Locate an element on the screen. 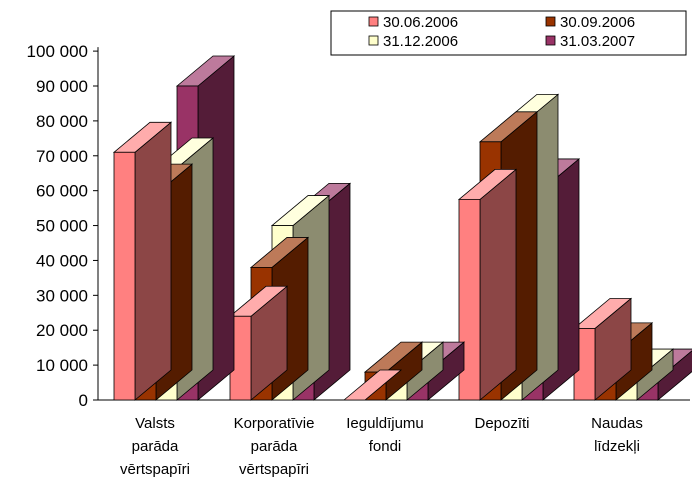 The width and height of the screenshot is (692, 481). y-tick-label: 0 is located at coordinates (83, 400).